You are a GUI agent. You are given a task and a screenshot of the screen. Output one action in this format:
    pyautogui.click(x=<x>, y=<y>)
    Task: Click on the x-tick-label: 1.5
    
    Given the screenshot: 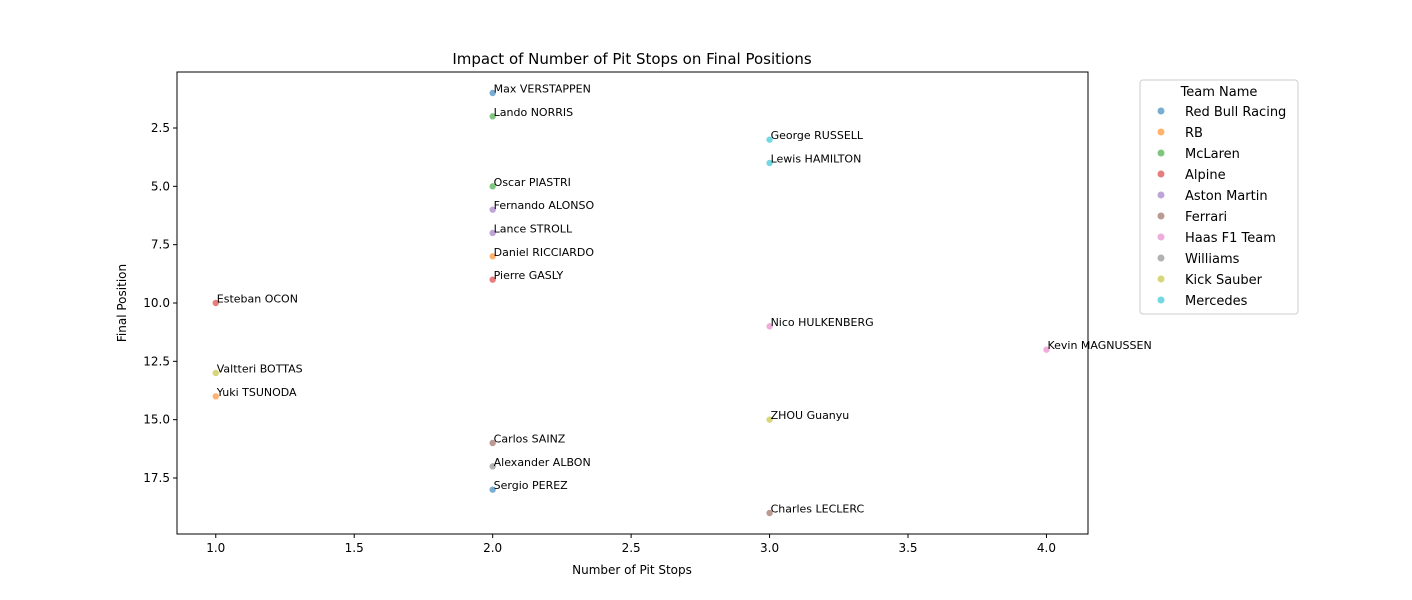 What is the action you would take?
    pyautogui.click(x=354, y=548)
    